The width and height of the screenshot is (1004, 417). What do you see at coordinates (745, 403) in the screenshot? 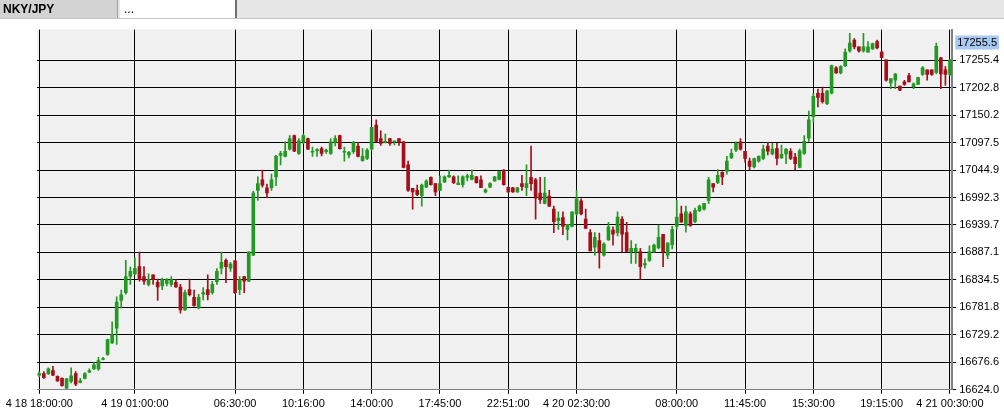
I see `x-tick-label: 11:45:00` at bounding box center [745, 403].